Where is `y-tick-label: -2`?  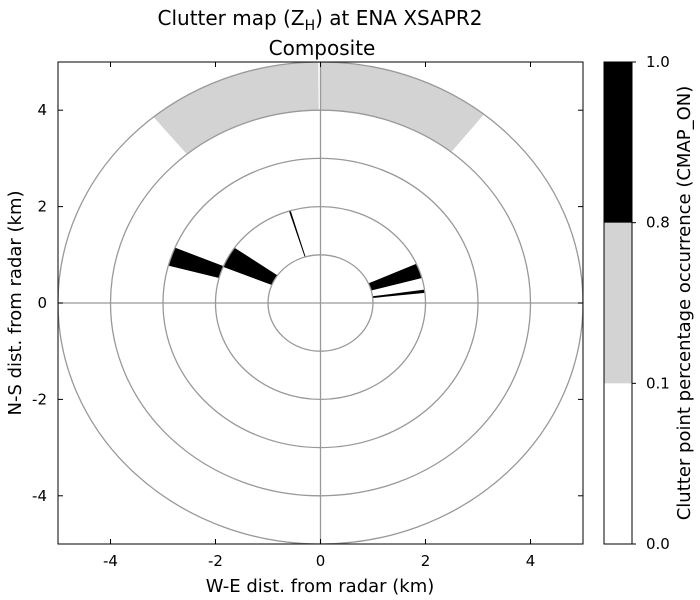 y-tick-label: -2 is located at coordinates (39, 399).